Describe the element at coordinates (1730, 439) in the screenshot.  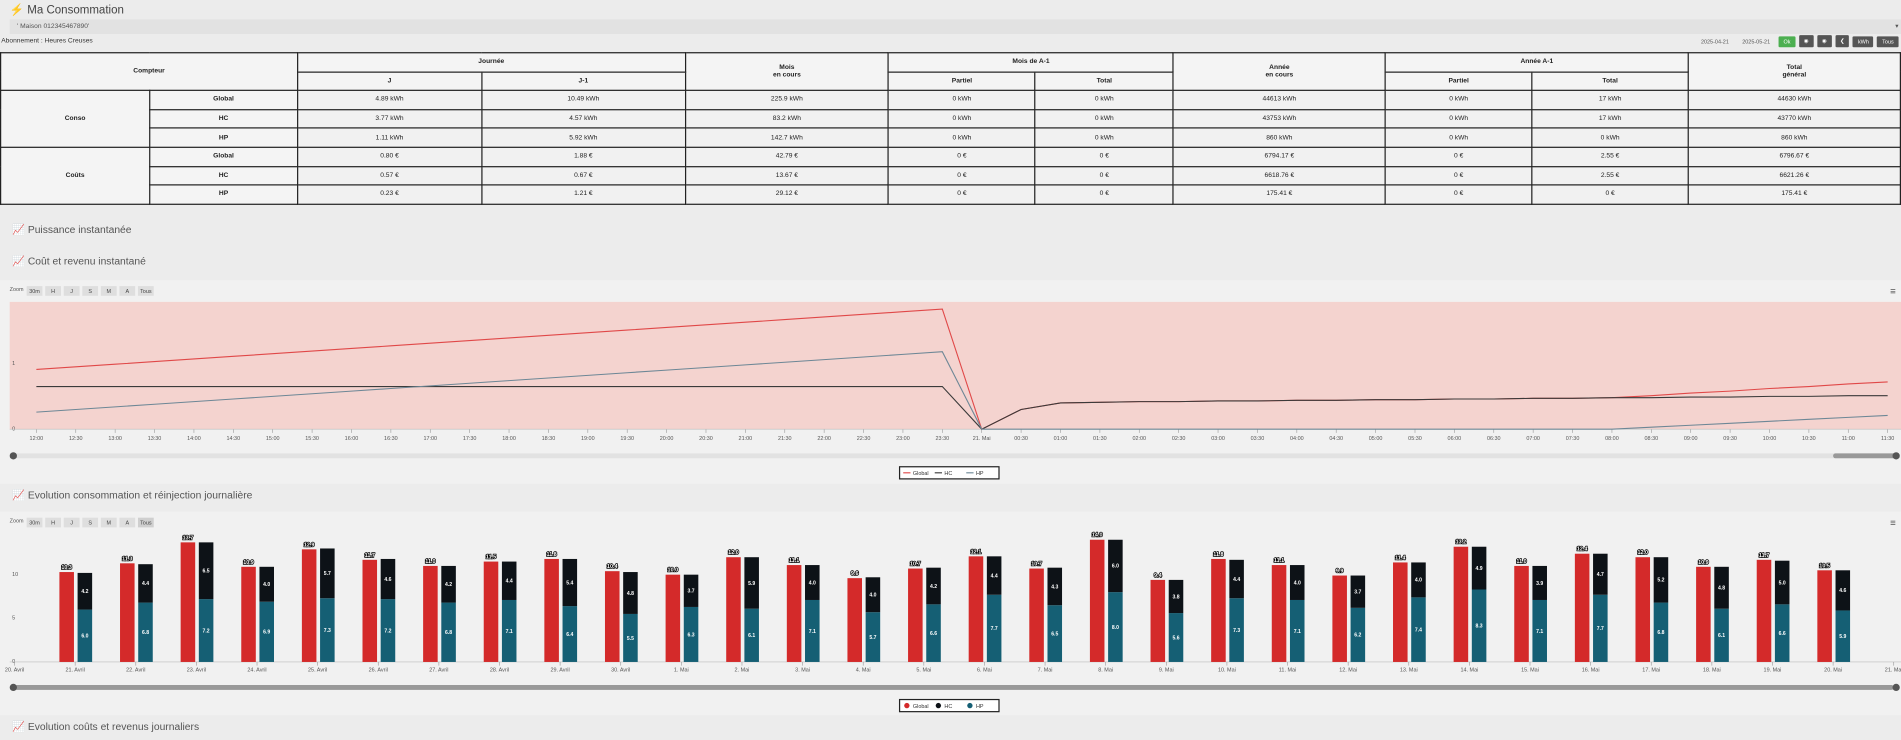
I see `x-tick-label: 09:30` at that location.